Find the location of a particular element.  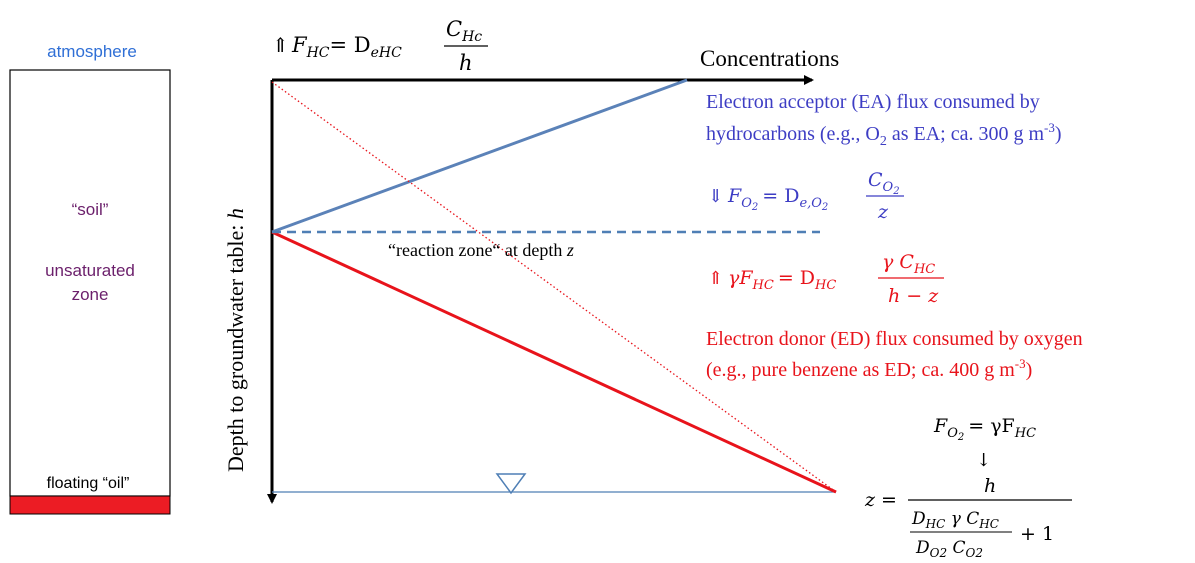

unsaturated-label-line2: zone is located at coordinates (90, 294).